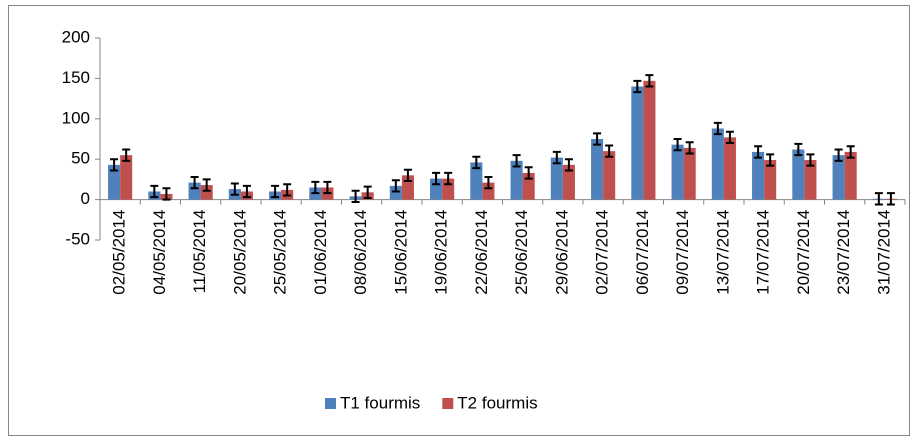  What do you see at coordinates (883, 252) in the screenshot?
I see `x-tick-label: 31/07/2014` at bounding box center [883, 252].